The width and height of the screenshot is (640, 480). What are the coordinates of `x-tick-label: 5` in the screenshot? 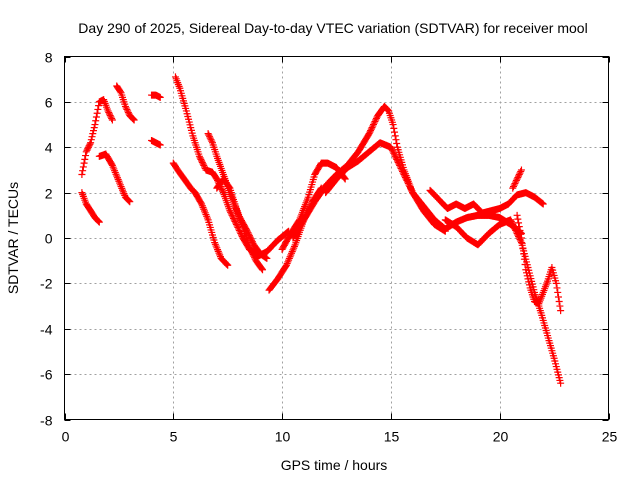 It's located at (174, 437).